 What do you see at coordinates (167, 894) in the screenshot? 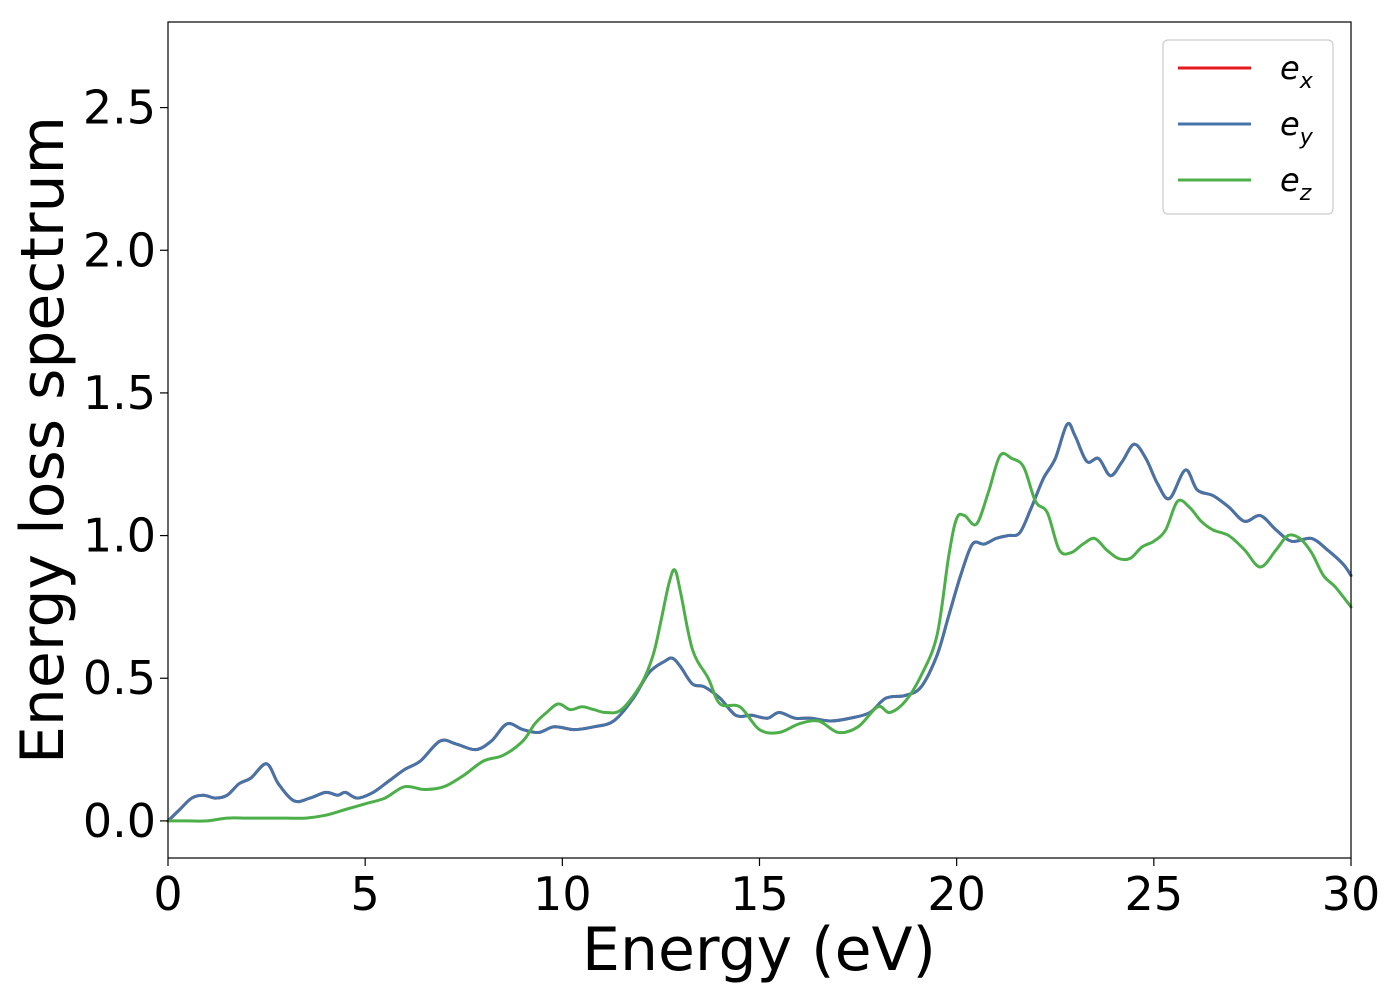
I see `x-tick-label: 0` at bounding box center [167, 894].